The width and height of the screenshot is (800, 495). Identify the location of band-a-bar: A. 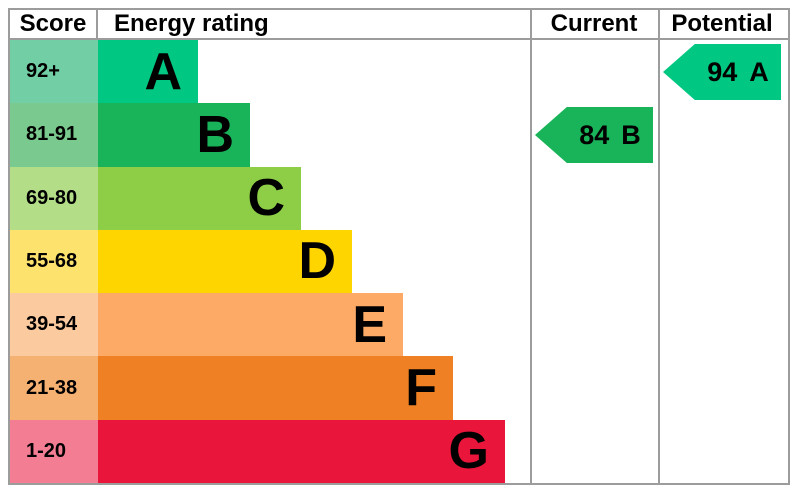
(148, 72).